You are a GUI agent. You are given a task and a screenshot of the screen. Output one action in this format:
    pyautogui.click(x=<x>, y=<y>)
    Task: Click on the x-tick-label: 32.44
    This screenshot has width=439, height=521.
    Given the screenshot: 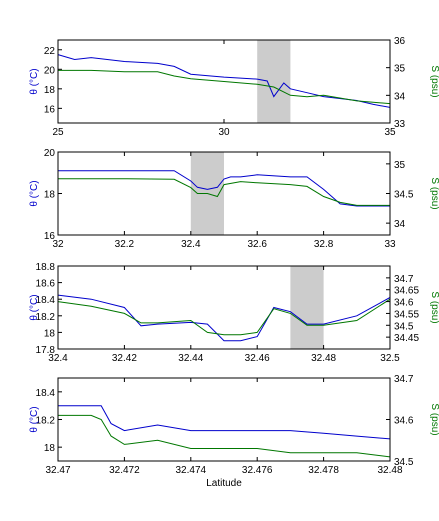 What is the action you would take?
    pyautogui.click(x=190, y=358)
    